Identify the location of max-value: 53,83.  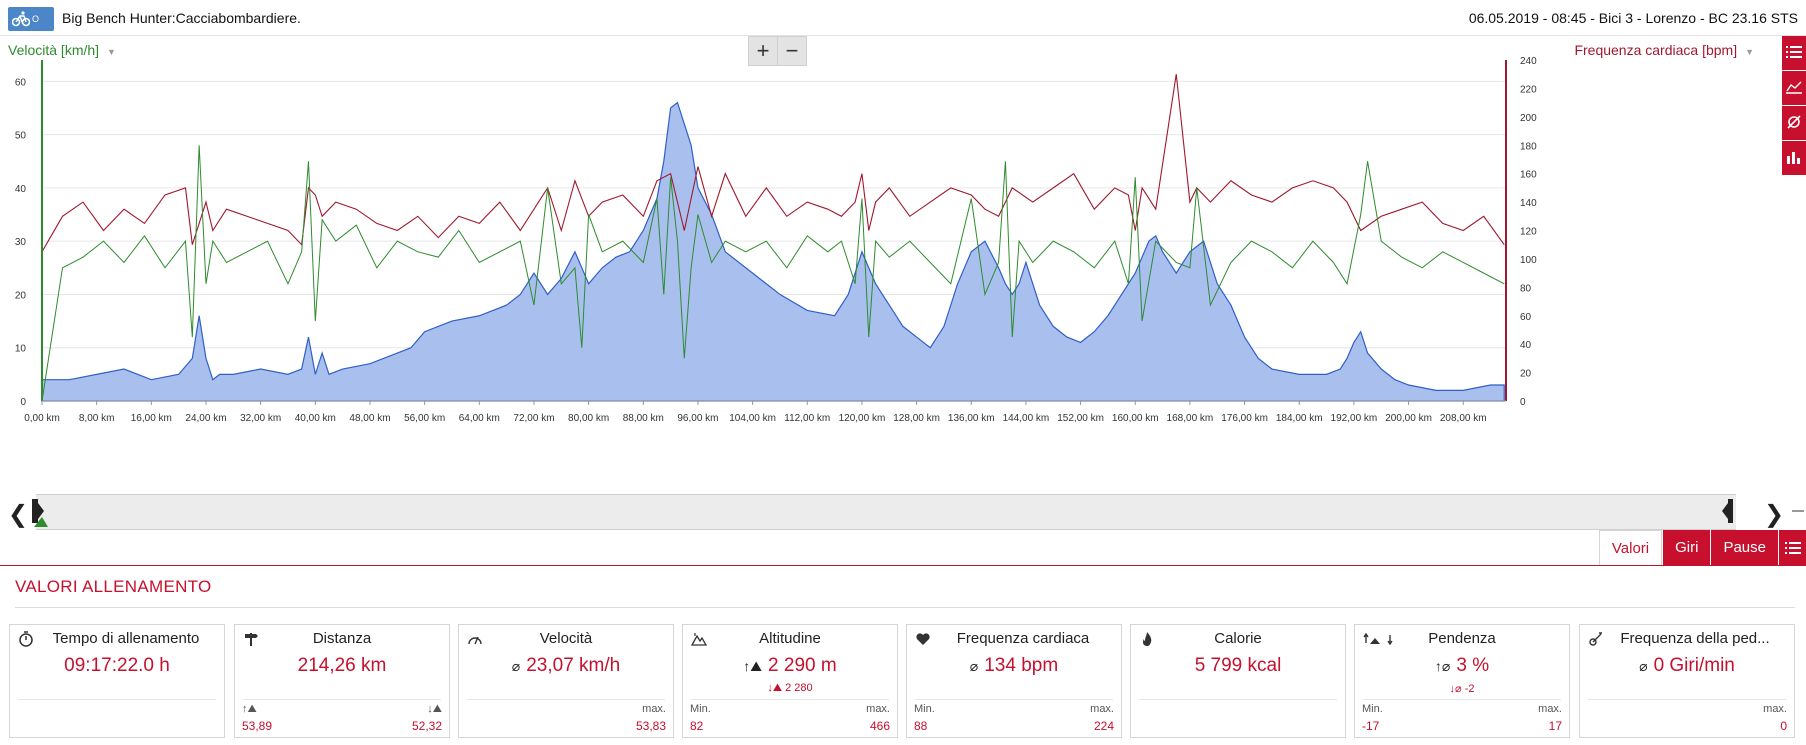
(650, 726).